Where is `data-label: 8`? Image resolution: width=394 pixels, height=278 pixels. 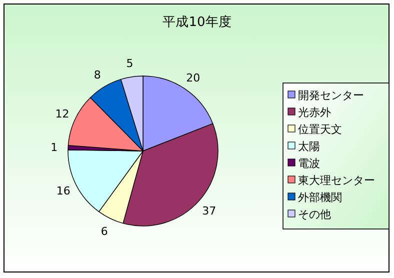
data-label: 8 is located at coordinates (97, 75).